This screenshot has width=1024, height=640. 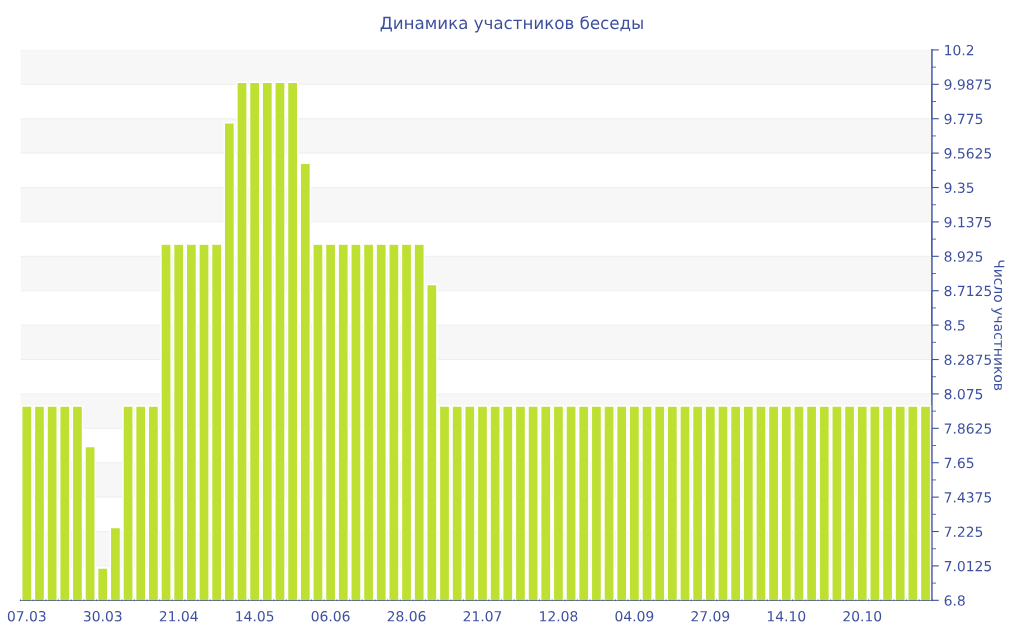 I want to click on x-tick-label: 21.07, so click(x=482, y=616).